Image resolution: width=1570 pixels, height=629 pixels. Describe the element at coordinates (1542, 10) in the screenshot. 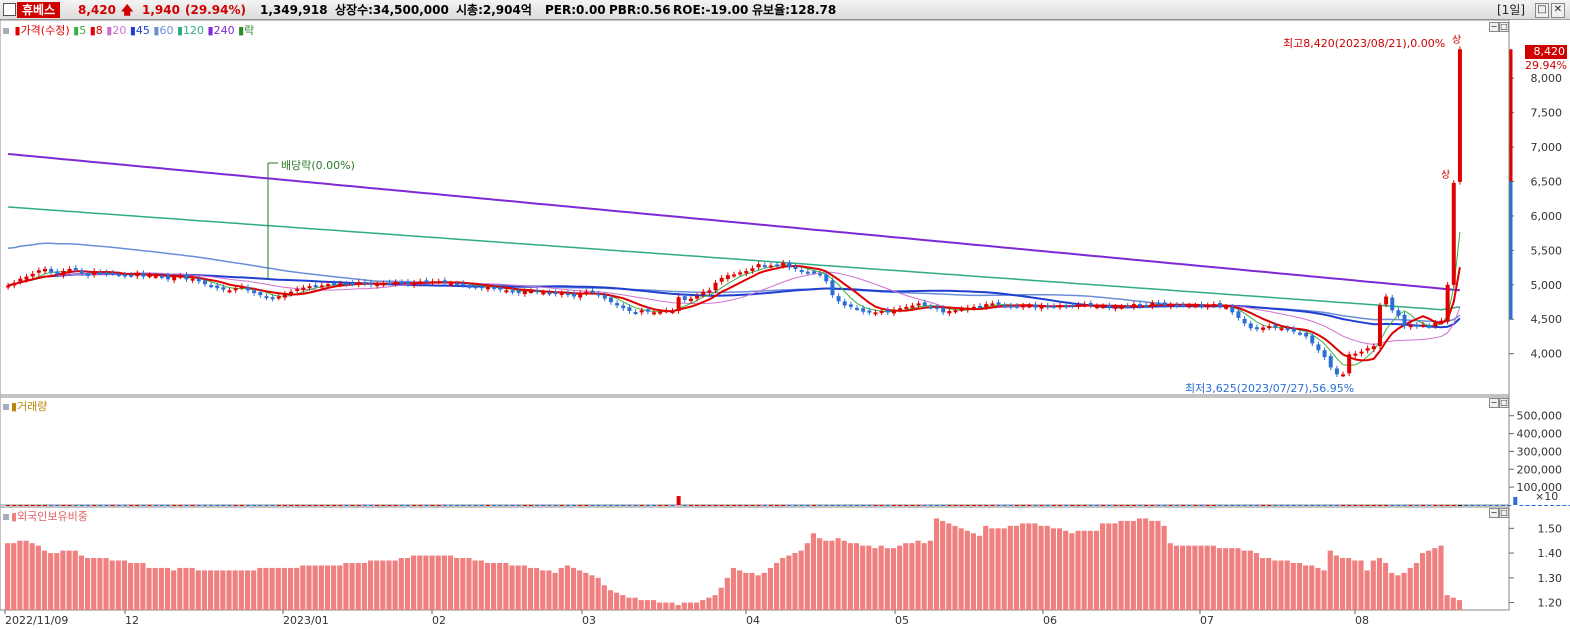

I see `maximize-icon: □` at that location.